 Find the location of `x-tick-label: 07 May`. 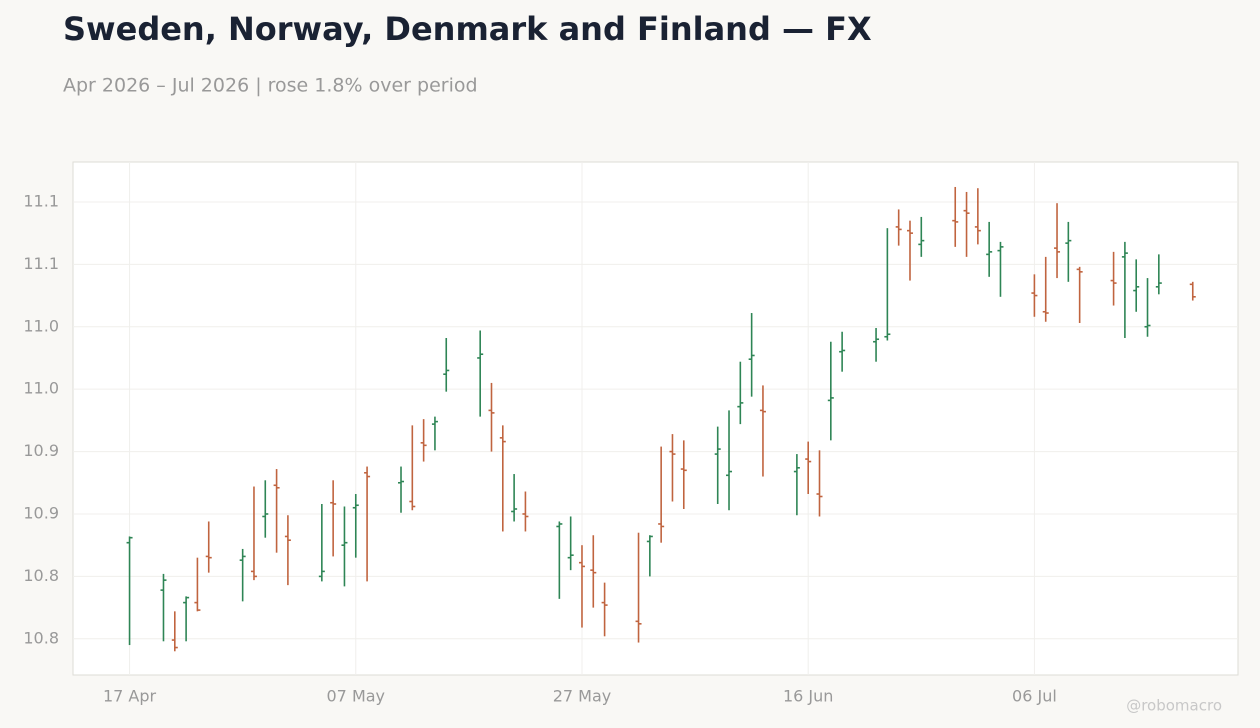

x-tick-label: 07 May is located at coordinates (356, 696).